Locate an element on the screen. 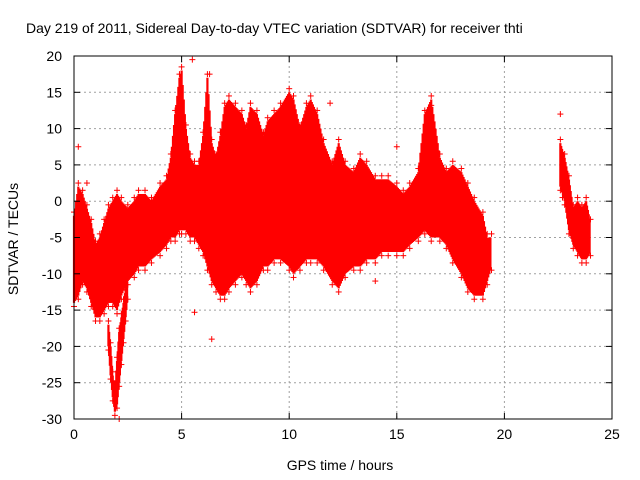  y-tick-label: 20 is located at coordinates (54, 56).